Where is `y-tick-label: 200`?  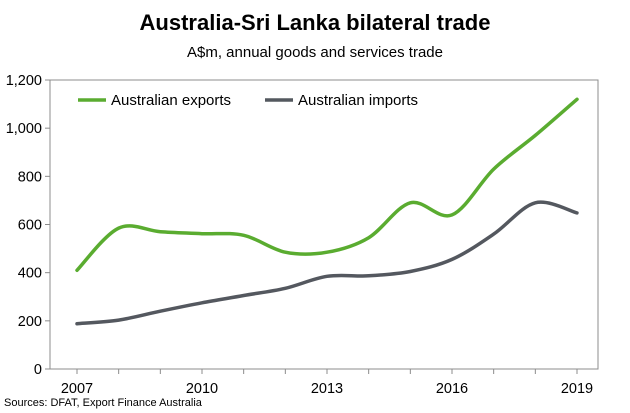
y-tick-label: 200 is located at coordinates (30, 322).